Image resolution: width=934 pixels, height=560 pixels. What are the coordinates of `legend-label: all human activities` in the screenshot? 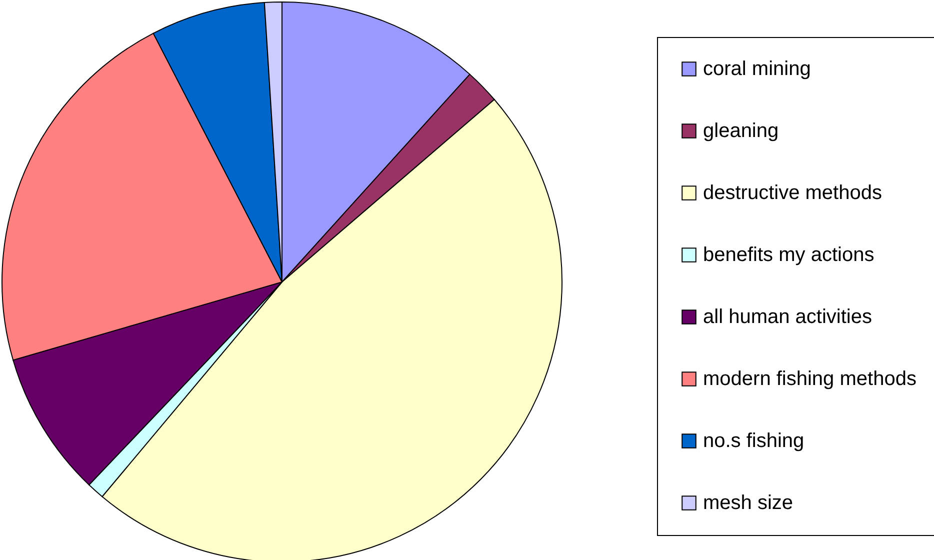 It's located at (787, 317).